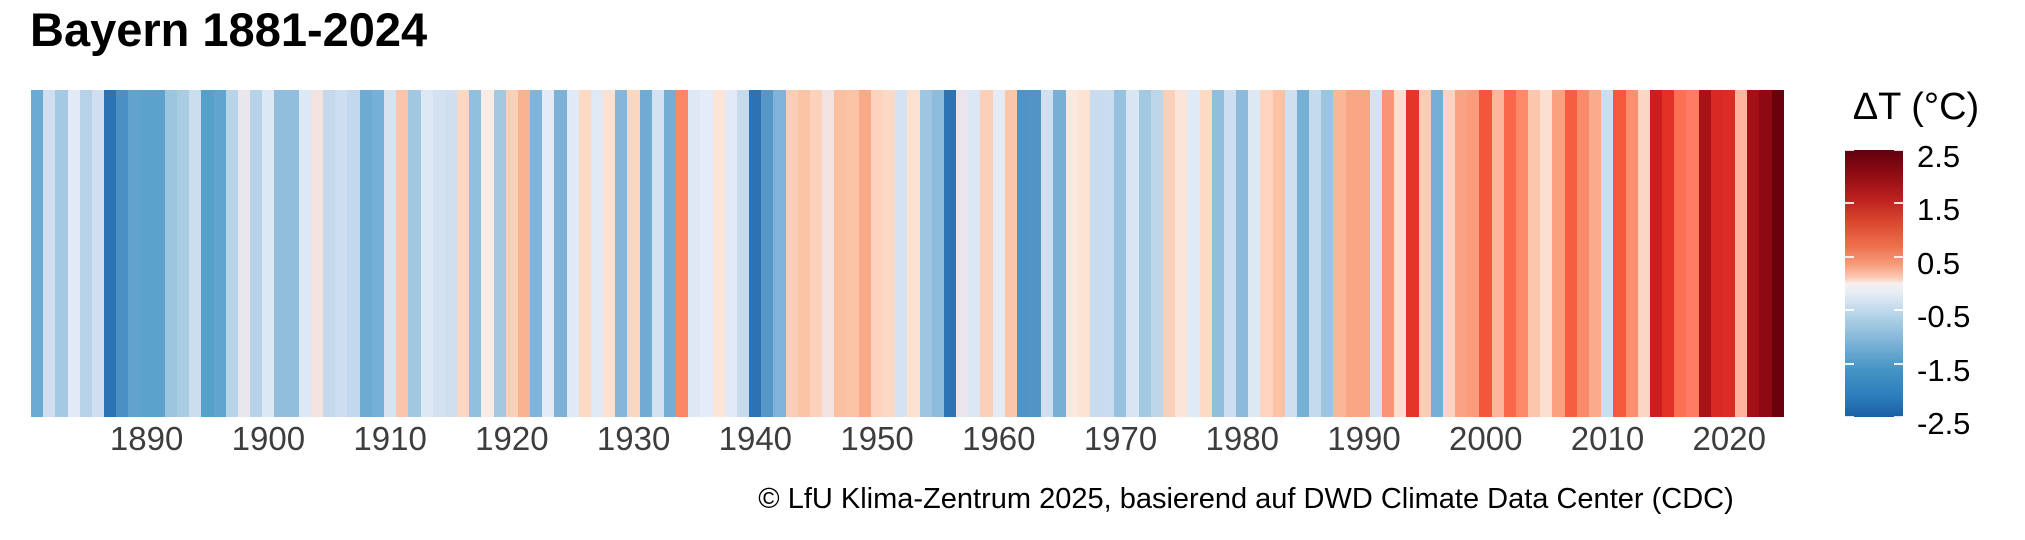 Image resolution: width=2025 pixels, height=540 pixels. I want to click on legend-title: ΔT (°C), so click(1916, 107).